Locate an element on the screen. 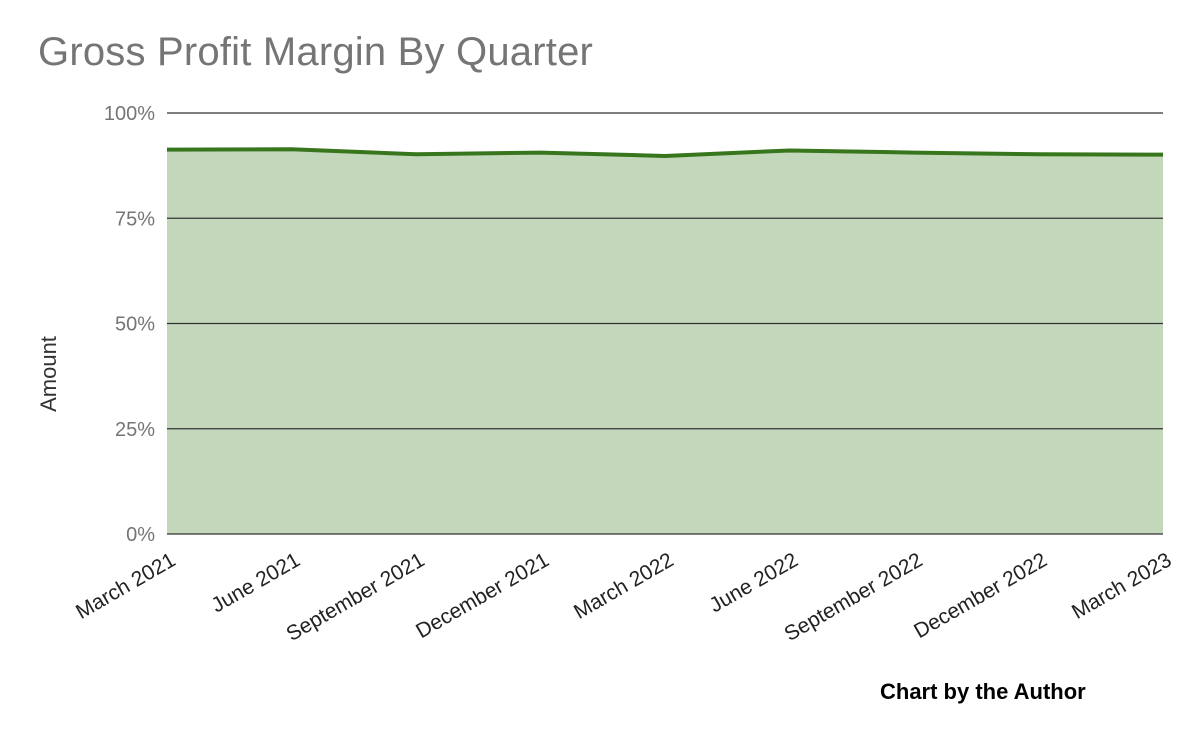 This screenshot has width=1200, height=742. y-tick-label: 50% is located at coordinates (135, 325).